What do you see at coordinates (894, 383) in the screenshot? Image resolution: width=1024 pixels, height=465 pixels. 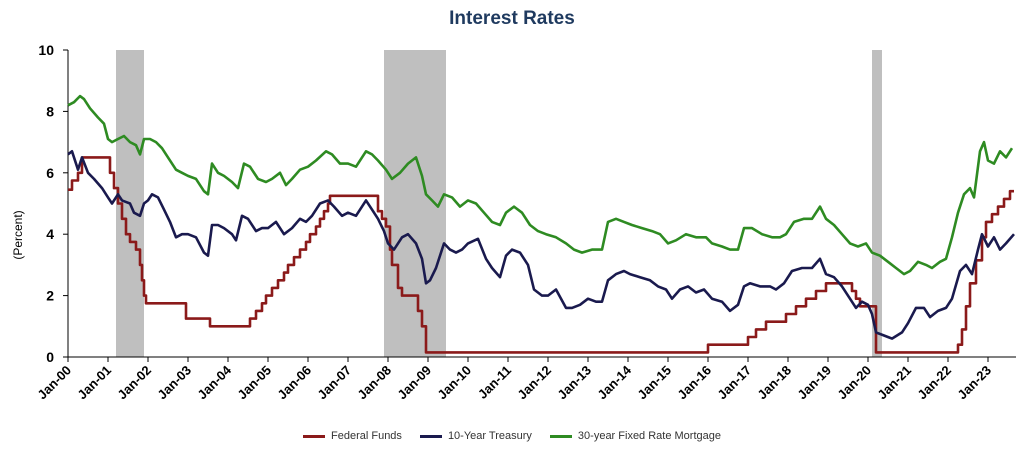 I see `x-tick-label: Jan-21` at bounding box center [894, 383].